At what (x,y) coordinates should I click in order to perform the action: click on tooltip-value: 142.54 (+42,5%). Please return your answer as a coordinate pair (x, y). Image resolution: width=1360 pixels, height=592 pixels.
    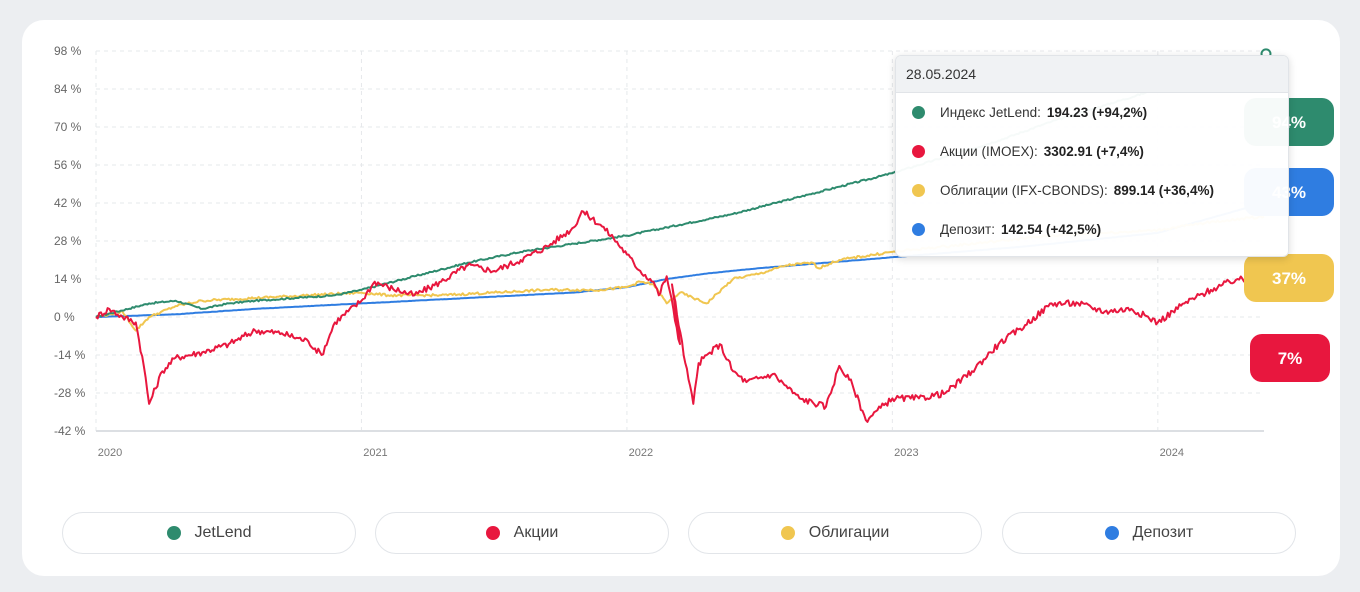
    Looking at the image, I should click on (1051, 229).